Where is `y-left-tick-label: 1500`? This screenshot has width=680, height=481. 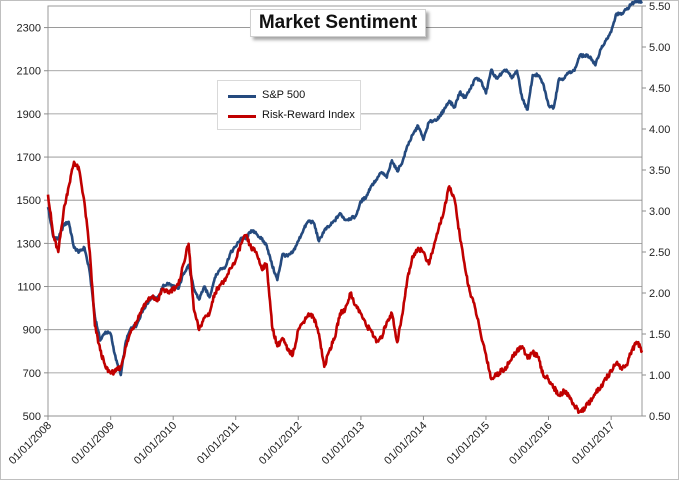
y-left-tick-label: 1500 is located at coordinates (29, 201).